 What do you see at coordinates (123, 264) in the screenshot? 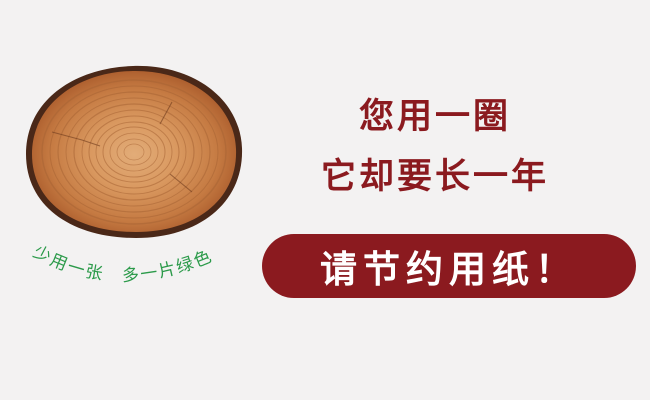
I see `svg-text: 少用一张 多一片绿色` at bounding box center [123, 264].